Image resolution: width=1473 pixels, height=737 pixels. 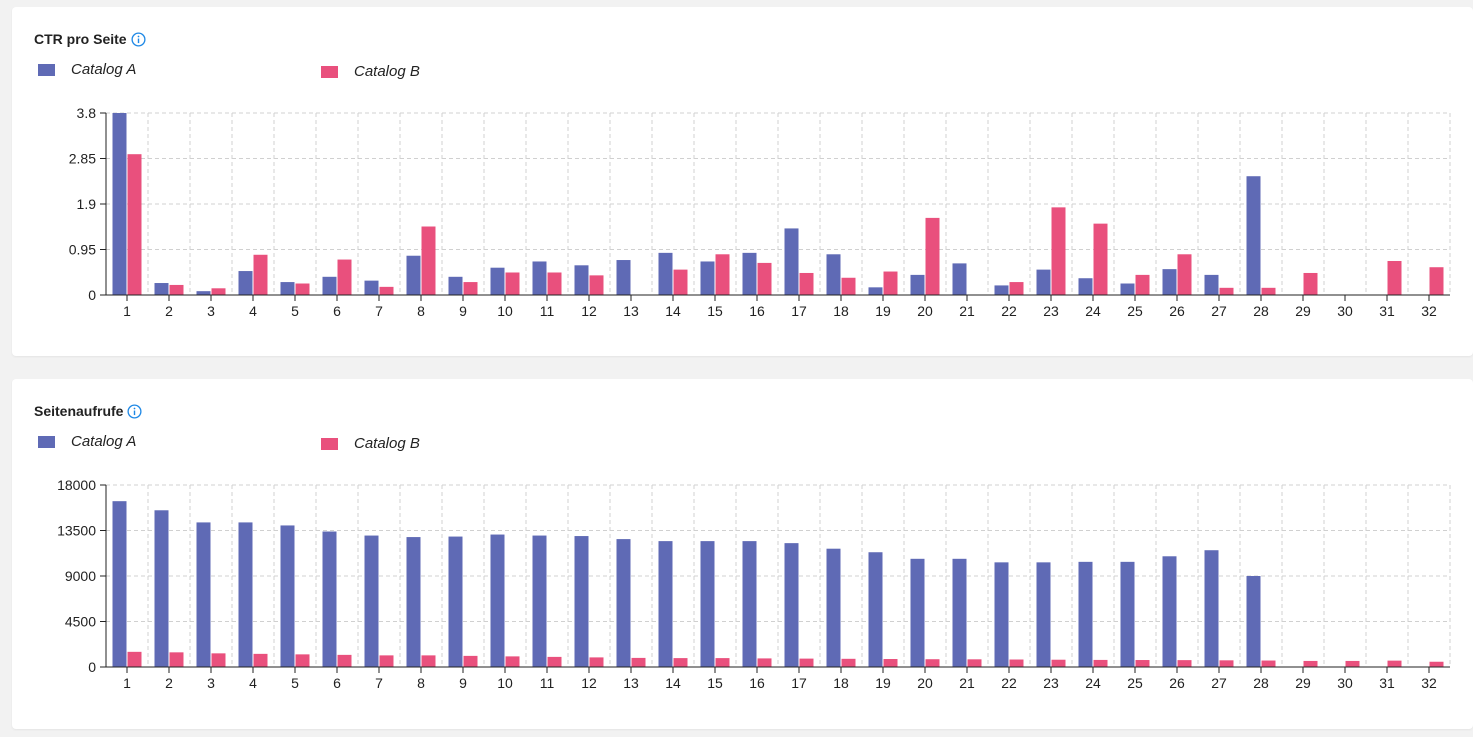 What do you see at coordinates (76, 485) in the screenshot?
I see `y-tick-label: 18000` at bounding box center [76, 485].